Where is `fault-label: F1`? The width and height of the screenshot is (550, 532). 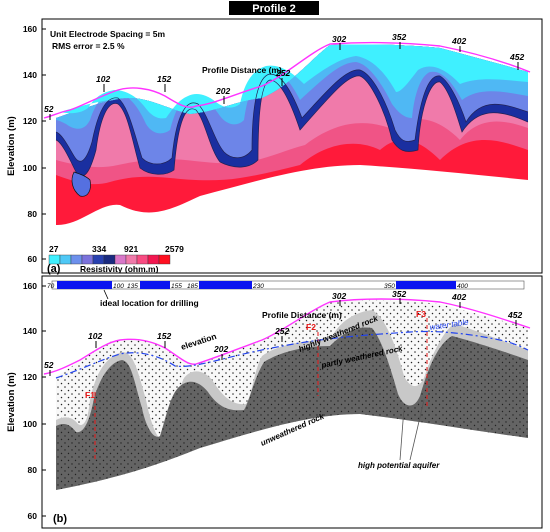
fault-label: F1 is located at coordinates (90, 395).